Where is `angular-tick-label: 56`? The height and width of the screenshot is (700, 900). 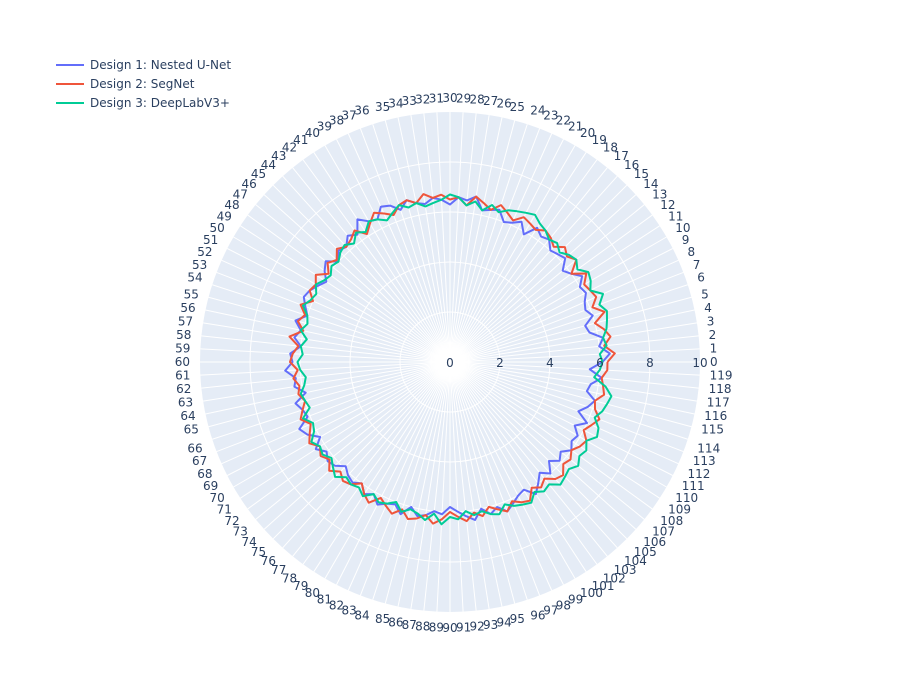 angular-tick-label: 56 is located at coordinates (187, 308).